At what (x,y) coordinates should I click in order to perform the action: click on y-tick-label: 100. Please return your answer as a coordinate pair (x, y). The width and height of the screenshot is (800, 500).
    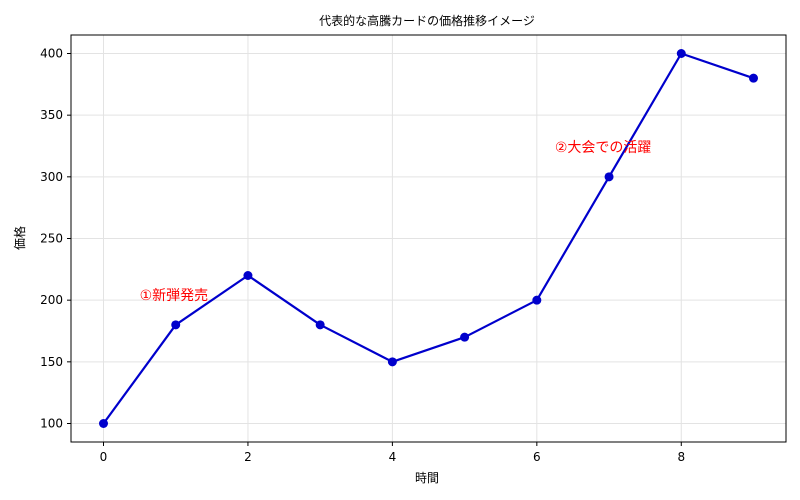
    Looking at the image, I should click on (51, 424).